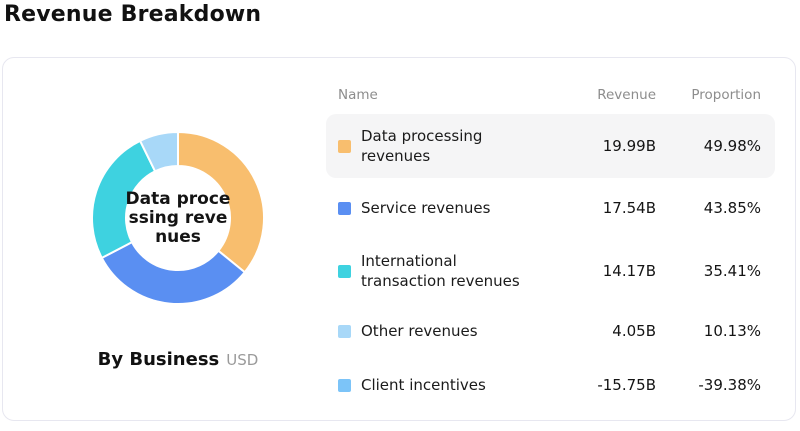  What do you see at coordinates (629, 271) in the screenshot?
I see `revenue-value: 14.17B` at bounding box center [629, 271].